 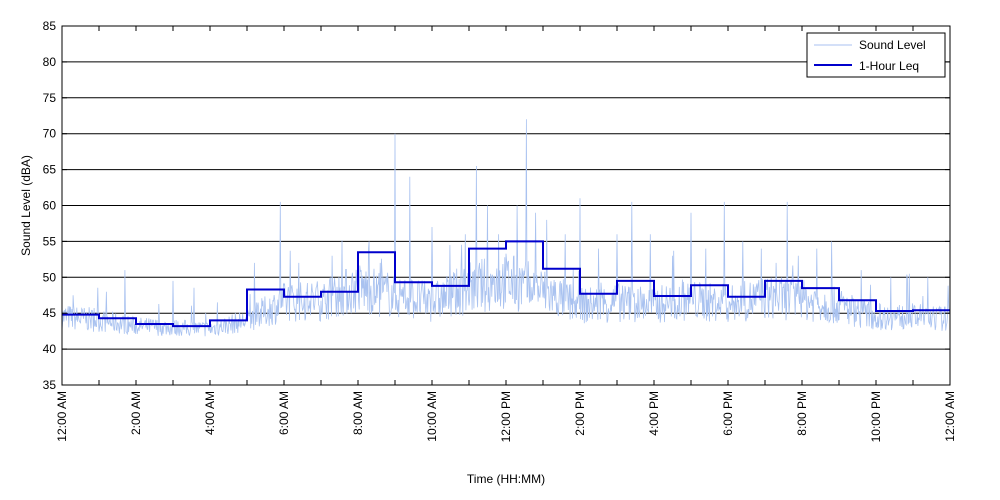 What do you see at coordinates (506, 479) in the screenshot?
I see `x-axis-label: Time (HH:MM)` at bounding box center [506, 479].